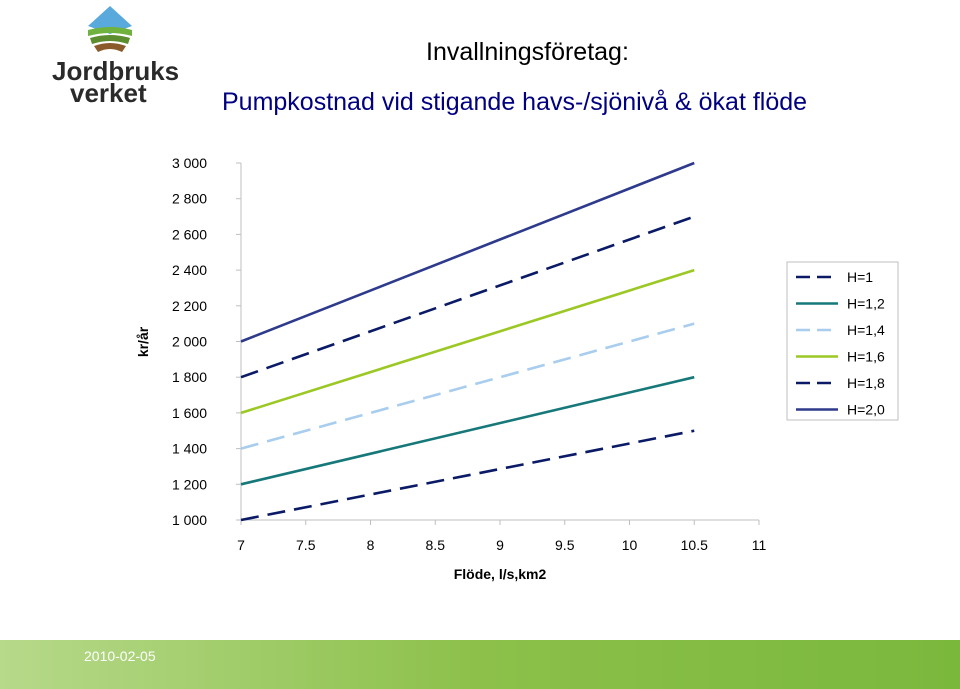 Image resolution: width=960 pixels, height=689 pixels. I want to click on svg-text: Jordbruks, so click(115, 71).